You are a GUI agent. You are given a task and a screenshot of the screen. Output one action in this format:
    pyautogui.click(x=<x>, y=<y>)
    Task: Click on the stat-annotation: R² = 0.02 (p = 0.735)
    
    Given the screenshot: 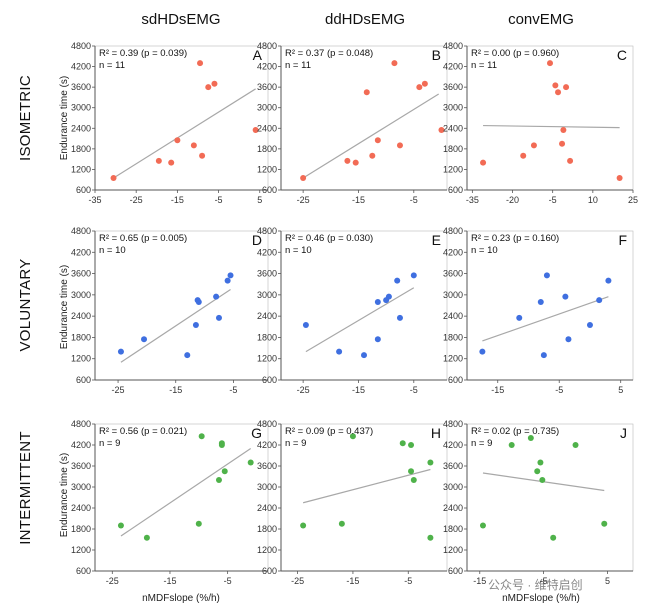 What is the action you would take?
    pyautogui.click(x=515, y=431)
    